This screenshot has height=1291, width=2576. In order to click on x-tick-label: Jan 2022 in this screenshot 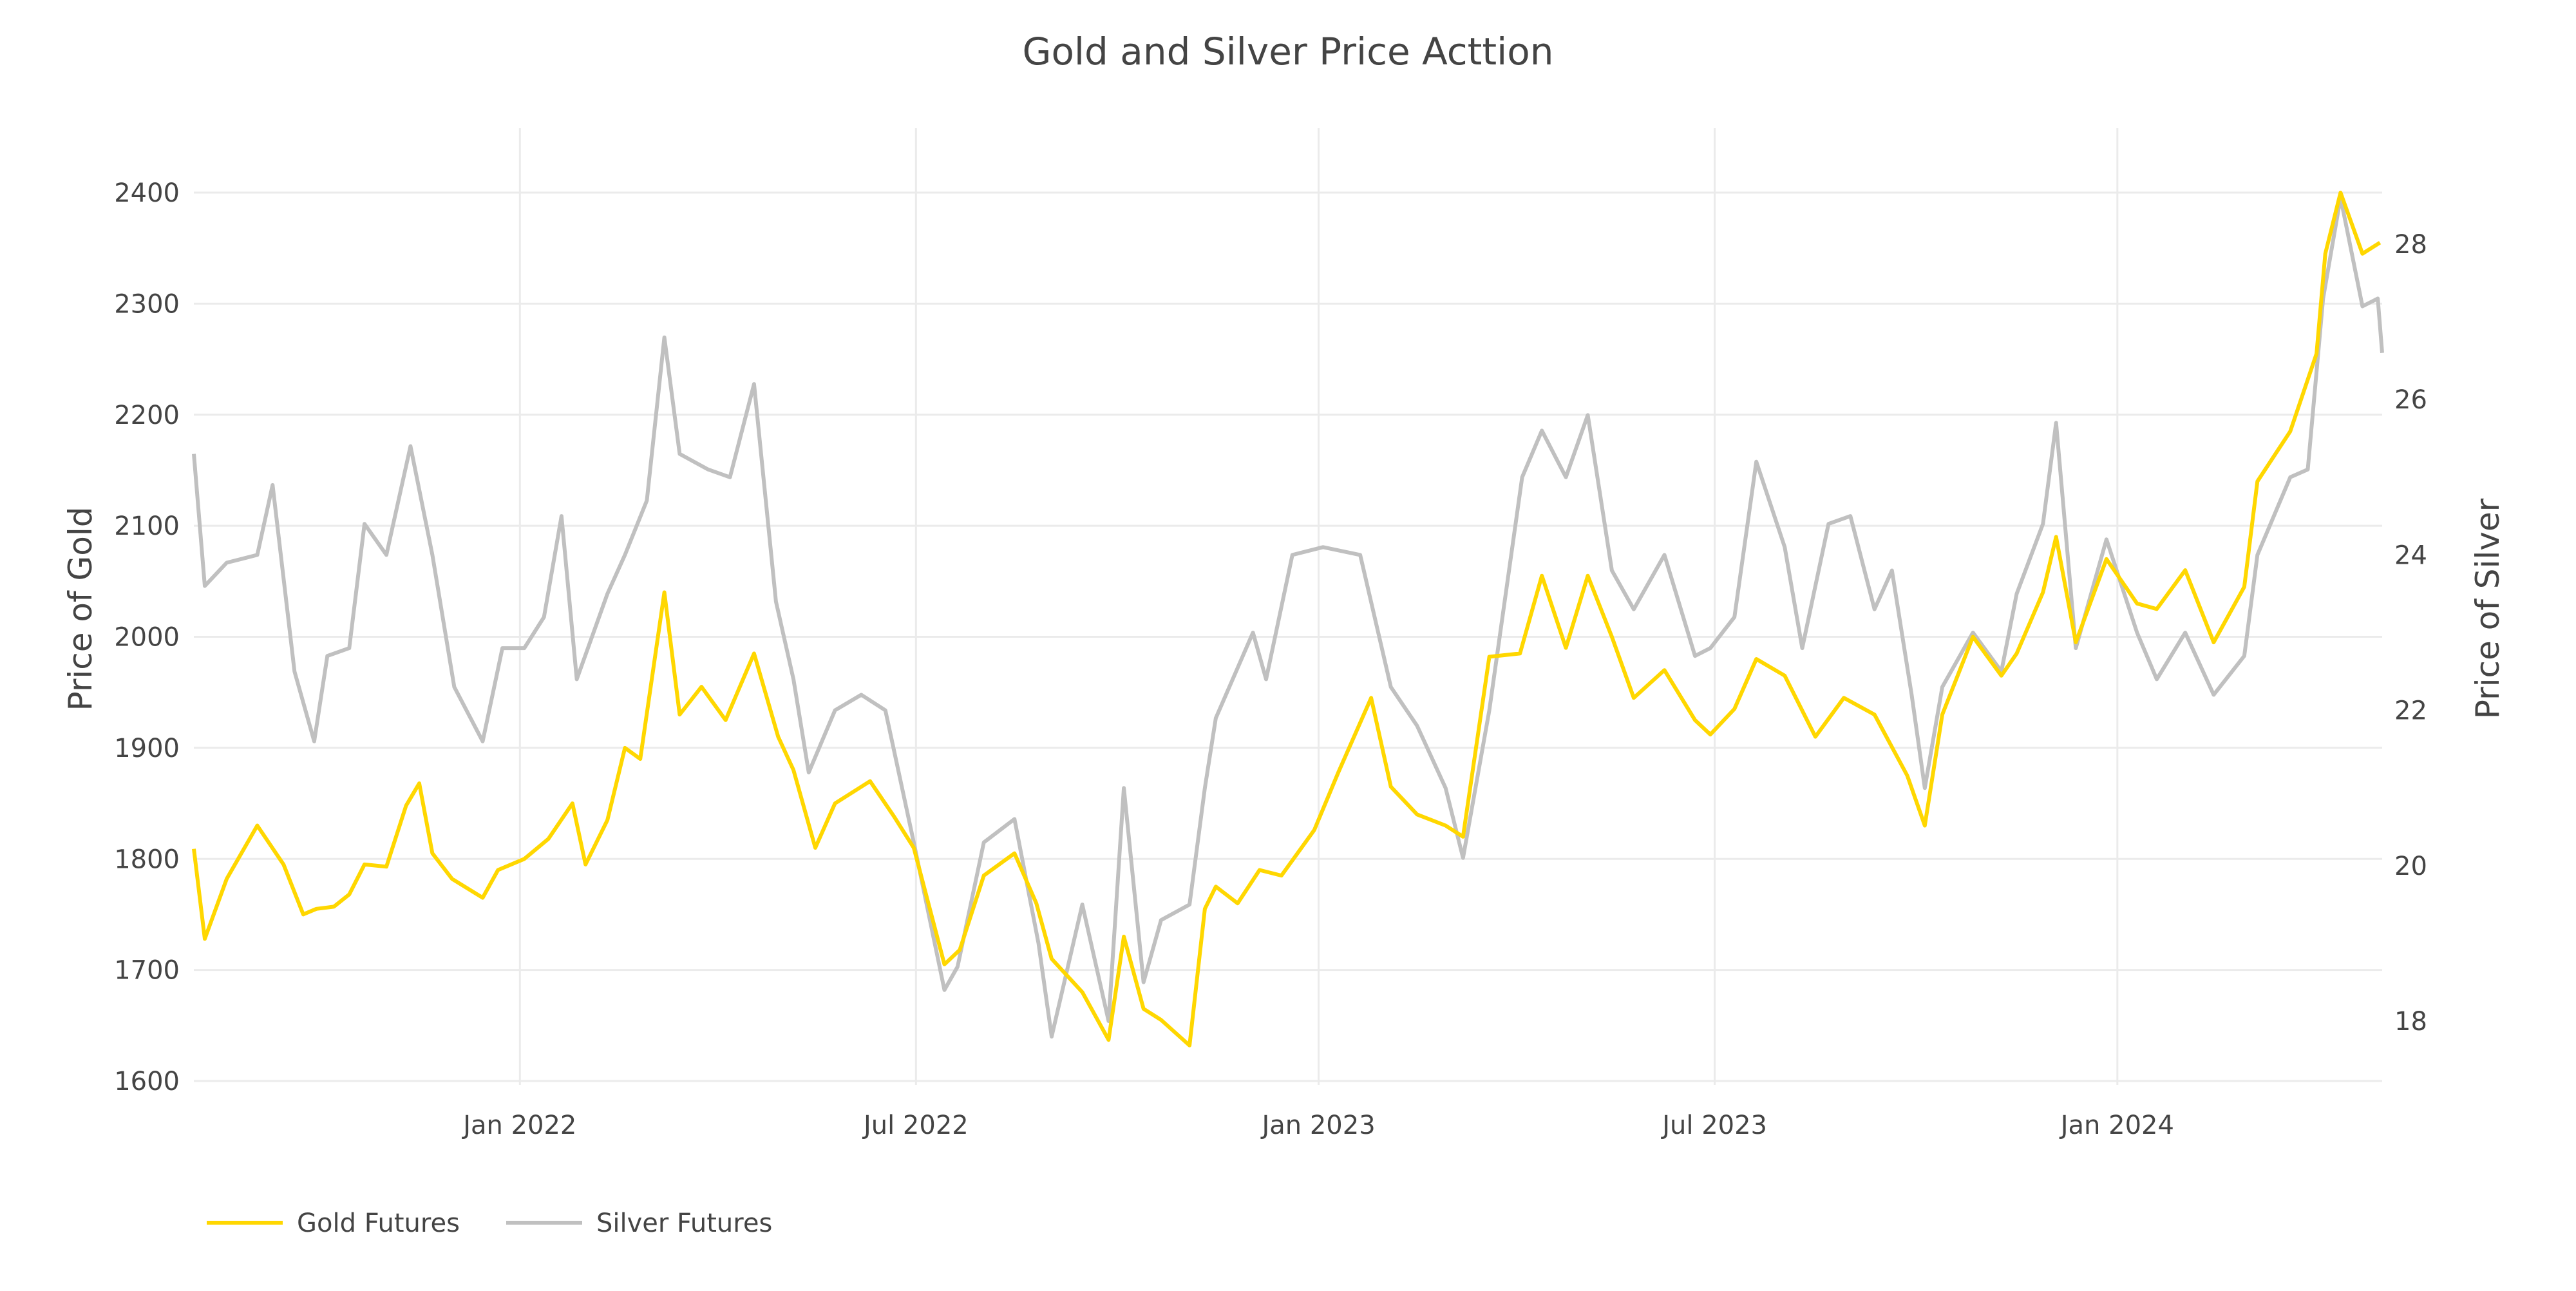, I will do `click(518, 1125)`.